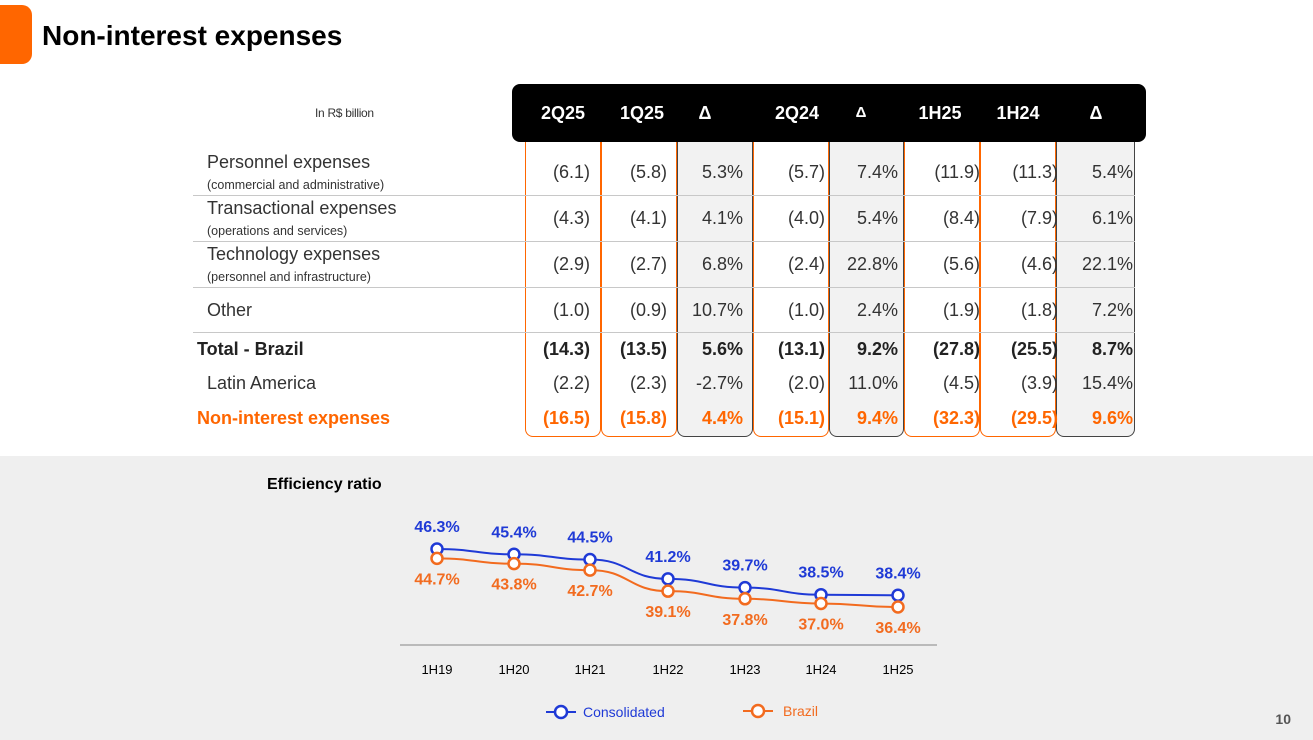  I want to click on table-cell: (1.0), so click(806, 310).